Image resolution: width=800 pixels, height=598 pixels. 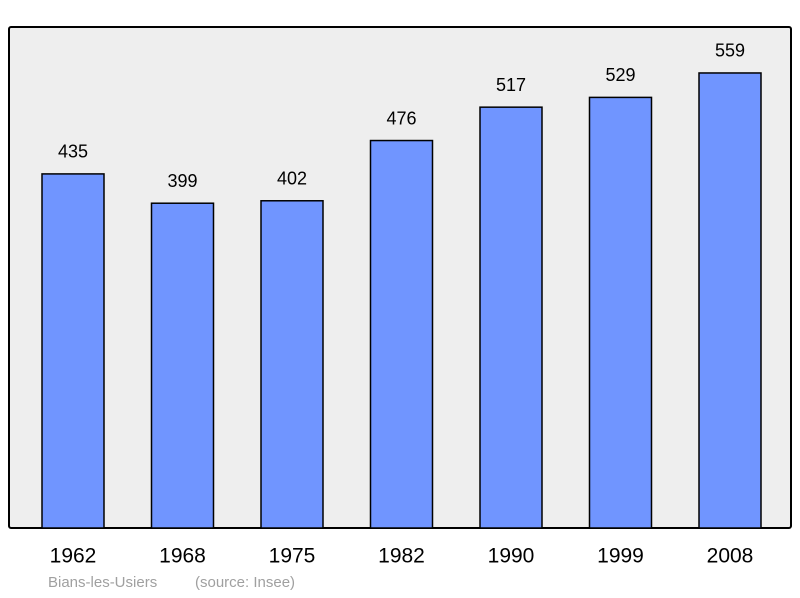 I want to click on x-tick-label: 1962, so click(x=73, y=556).